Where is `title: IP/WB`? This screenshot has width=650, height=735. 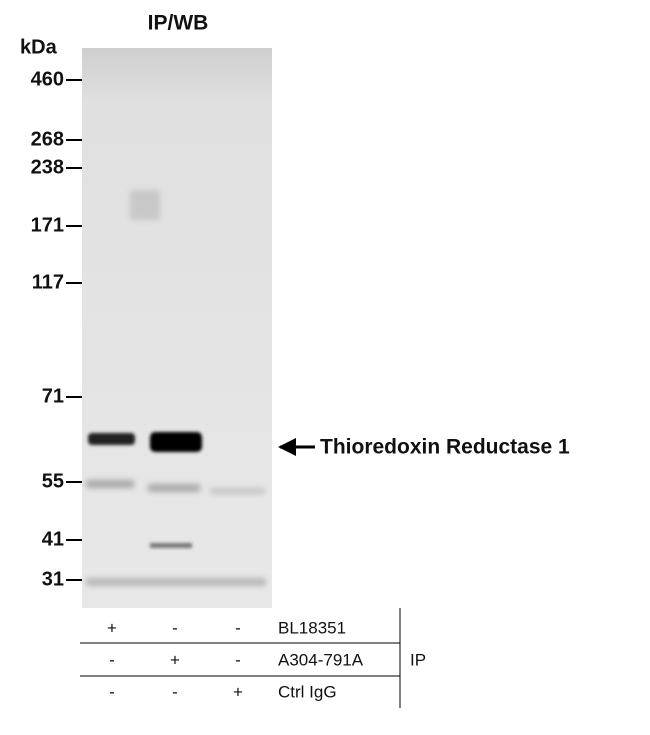
title: IP/WB is located at coordinates (178, 23).